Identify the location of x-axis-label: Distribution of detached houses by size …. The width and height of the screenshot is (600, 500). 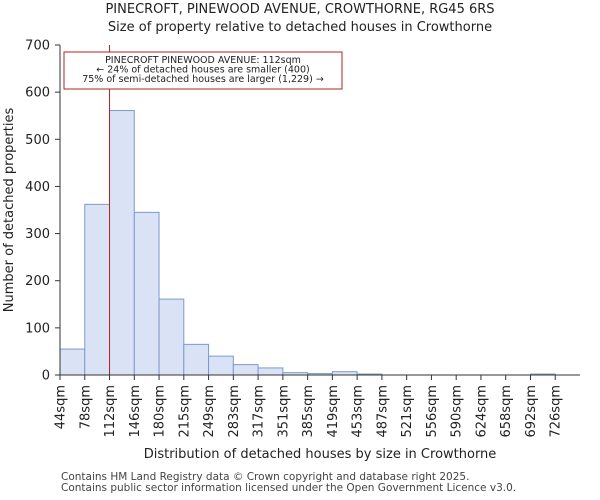
(320, 454).